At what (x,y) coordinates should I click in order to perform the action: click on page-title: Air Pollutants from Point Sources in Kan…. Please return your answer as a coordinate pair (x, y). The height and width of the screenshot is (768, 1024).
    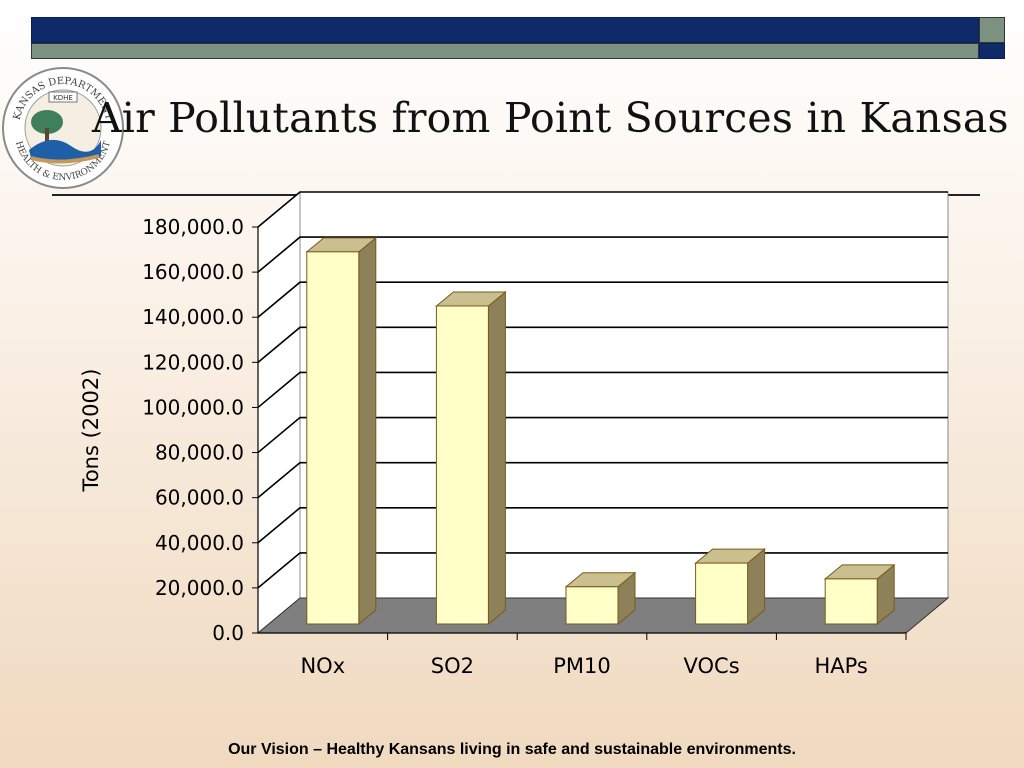
    Looking at the image, I should click on (550, 118).